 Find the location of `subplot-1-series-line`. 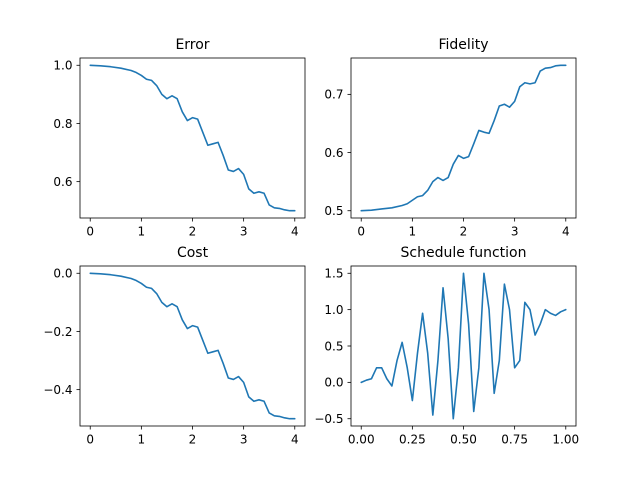

subplot-1-series-line is located at coordinates (192, 138).